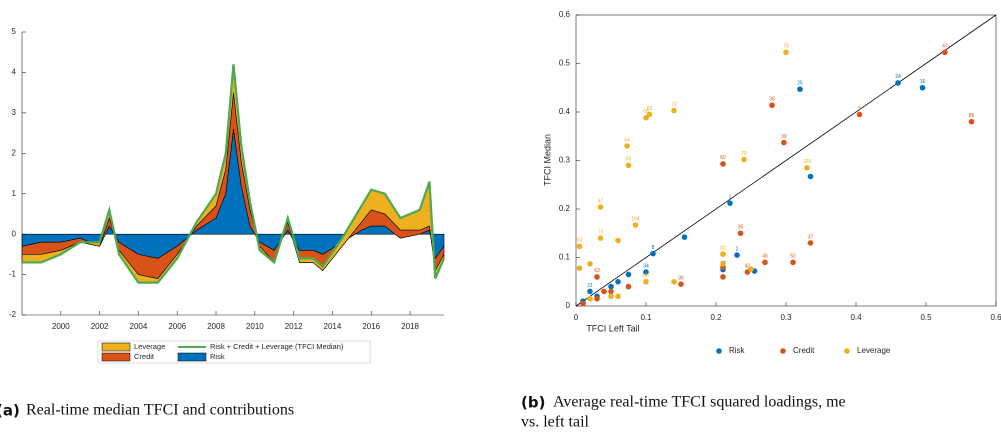 The height and width of the screenshot is (447, 1001). Describe the element at coordinates (277, 346) in the screenshot. I see `legend-label: Risk + Credit + Leverage (TFCI Median)` at that location.